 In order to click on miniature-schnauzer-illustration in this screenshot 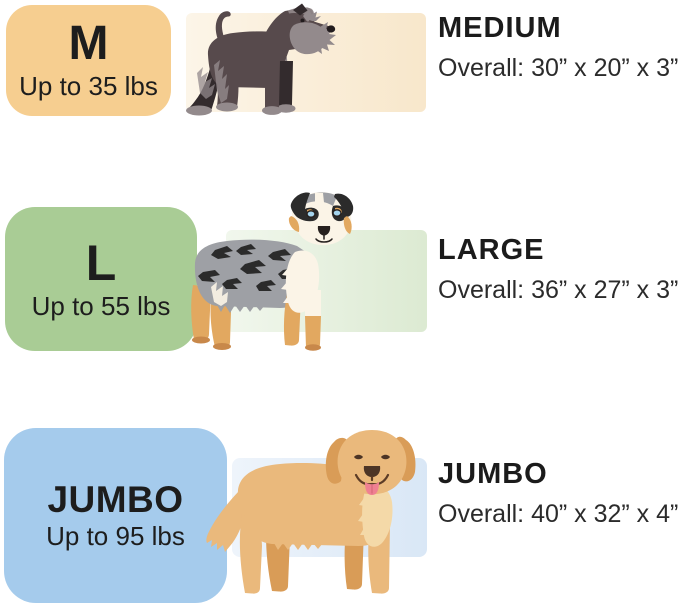, I will do `click(261, 59)`.